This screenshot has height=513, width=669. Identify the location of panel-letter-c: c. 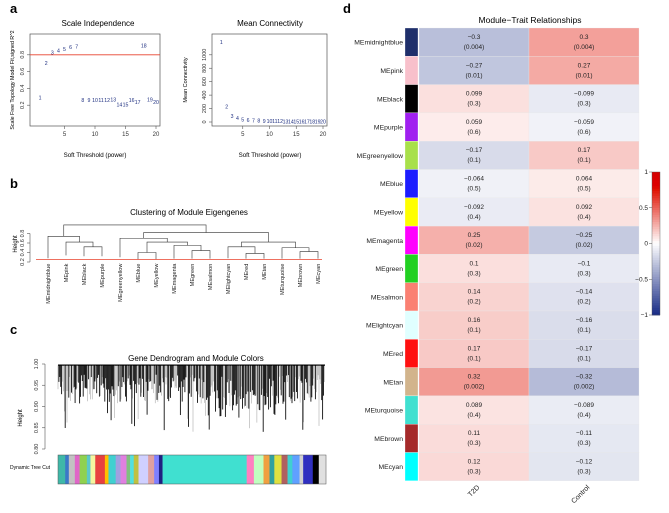
(13, 329).